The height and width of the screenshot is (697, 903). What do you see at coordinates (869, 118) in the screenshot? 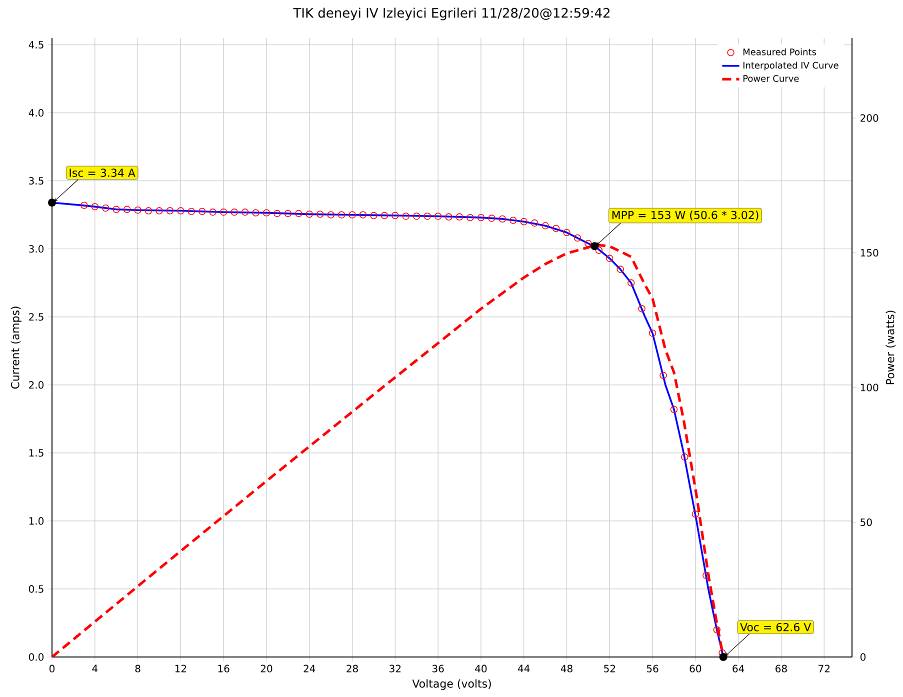
I see `y2-tick-label: 200` at bounding box center [869, 118].